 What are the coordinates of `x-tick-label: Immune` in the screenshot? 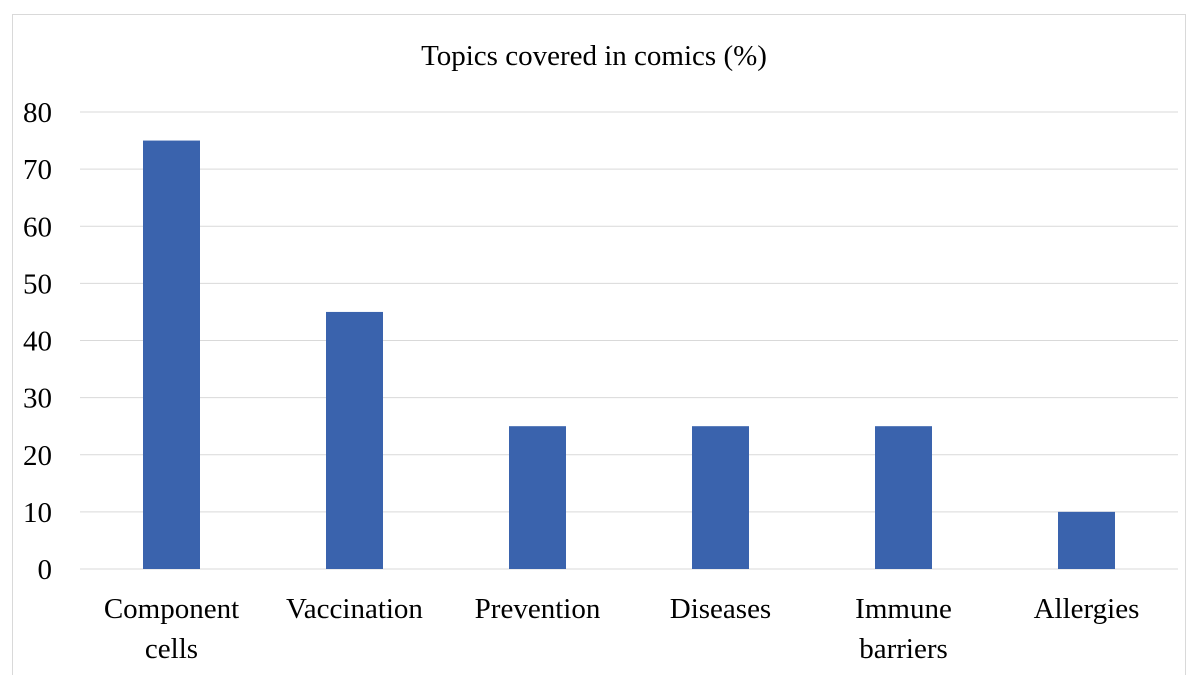 It's located at (903, 609).